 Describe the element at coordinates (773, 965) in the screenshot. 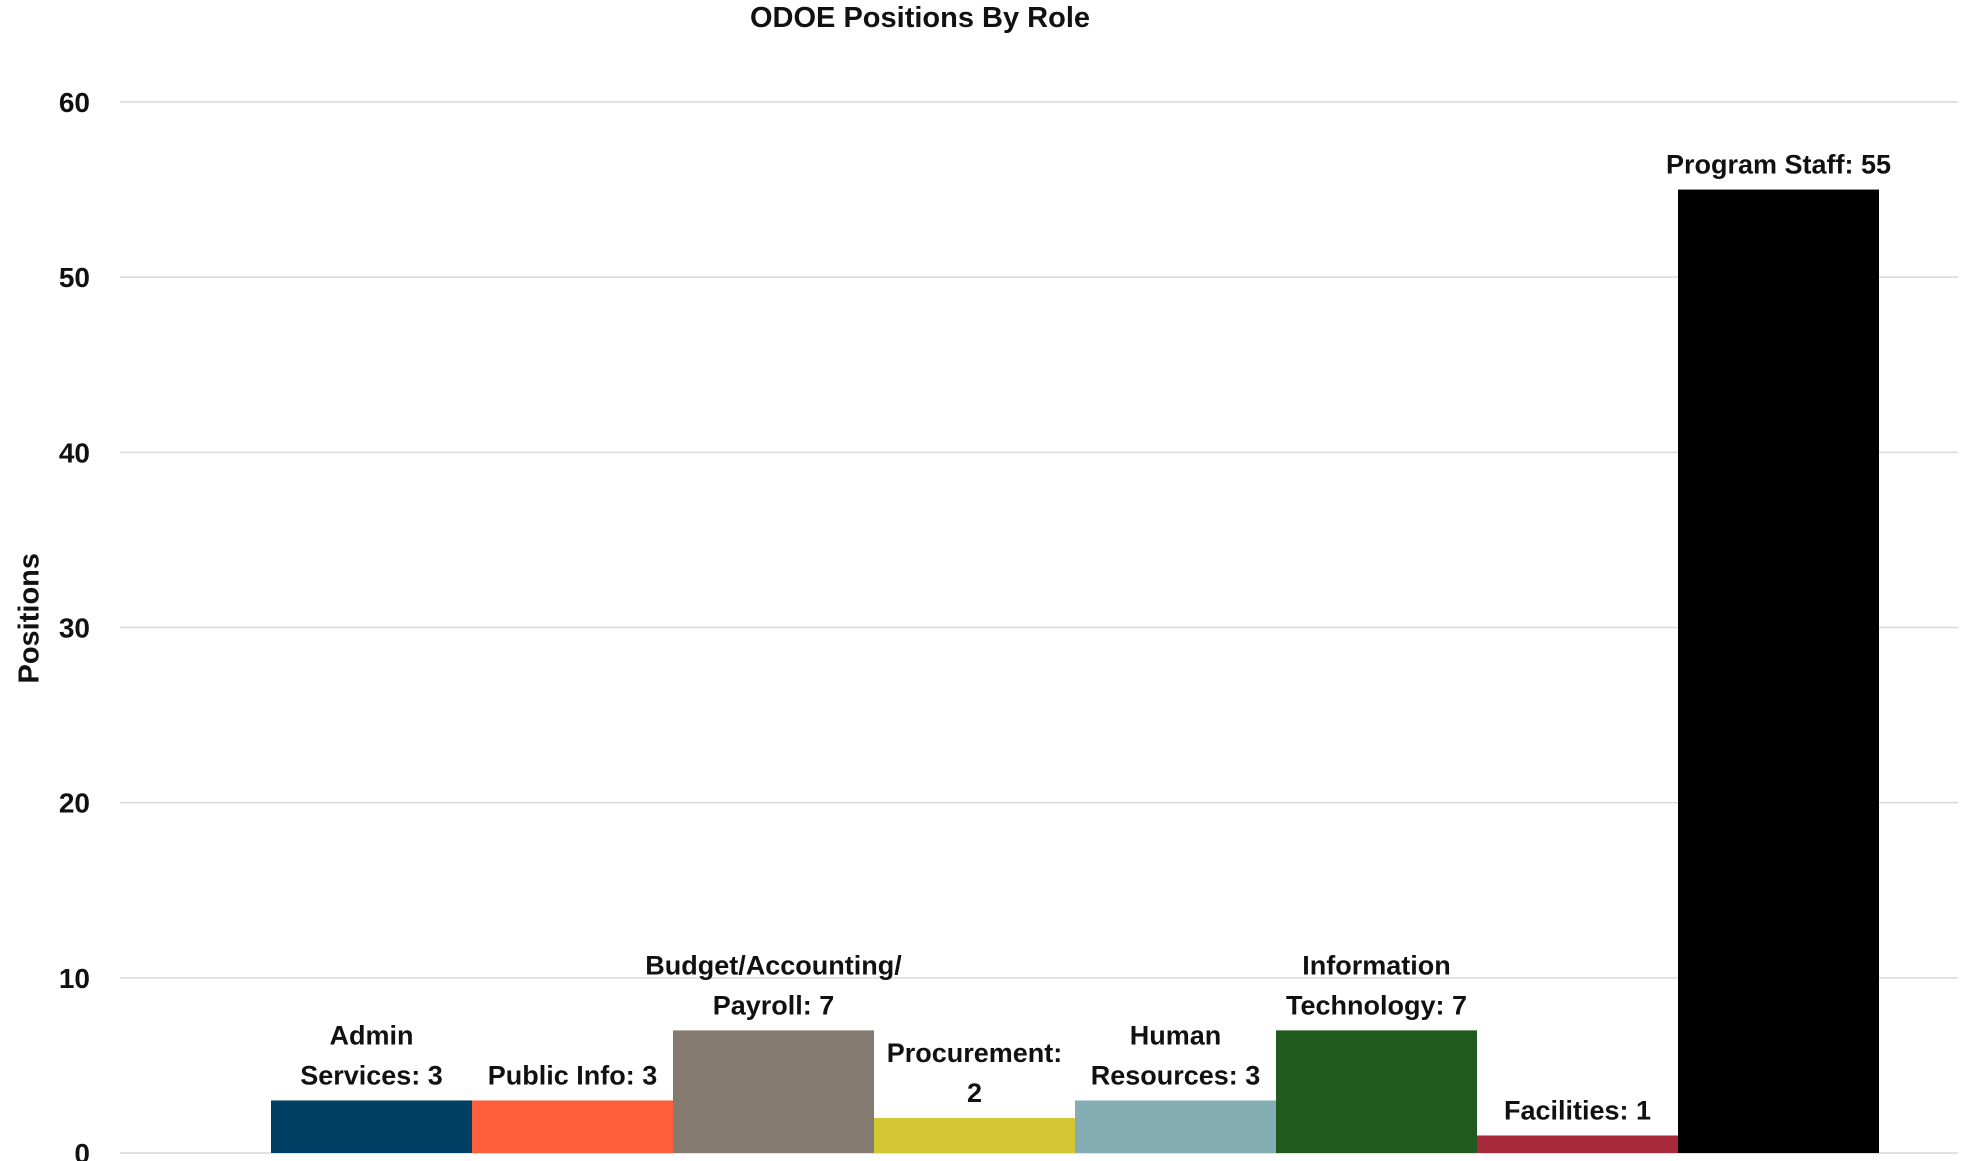

I see `data-label: Budget/Accounting/` at that location.